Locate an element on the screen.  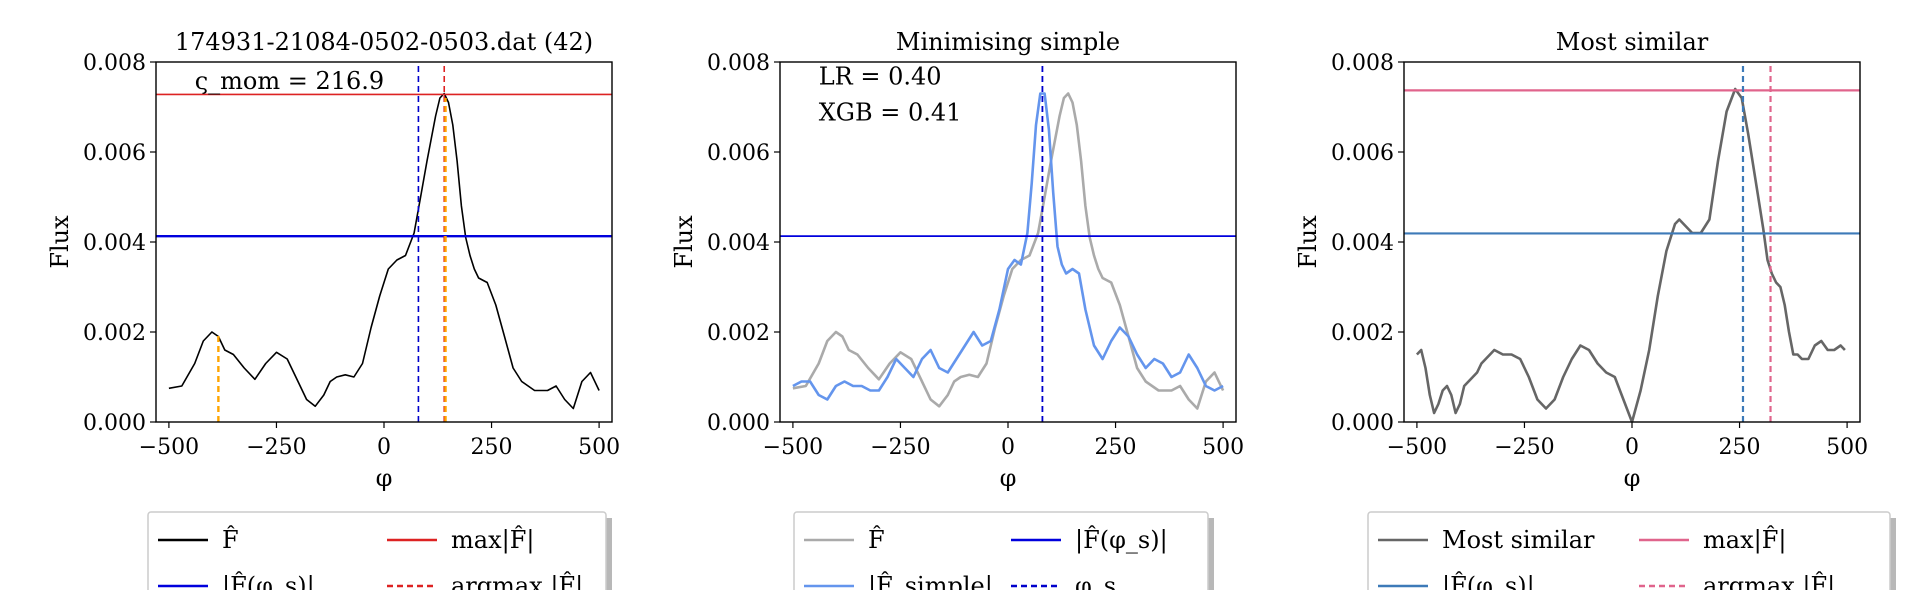
series-2-line is located at coordinates (1008, 246).